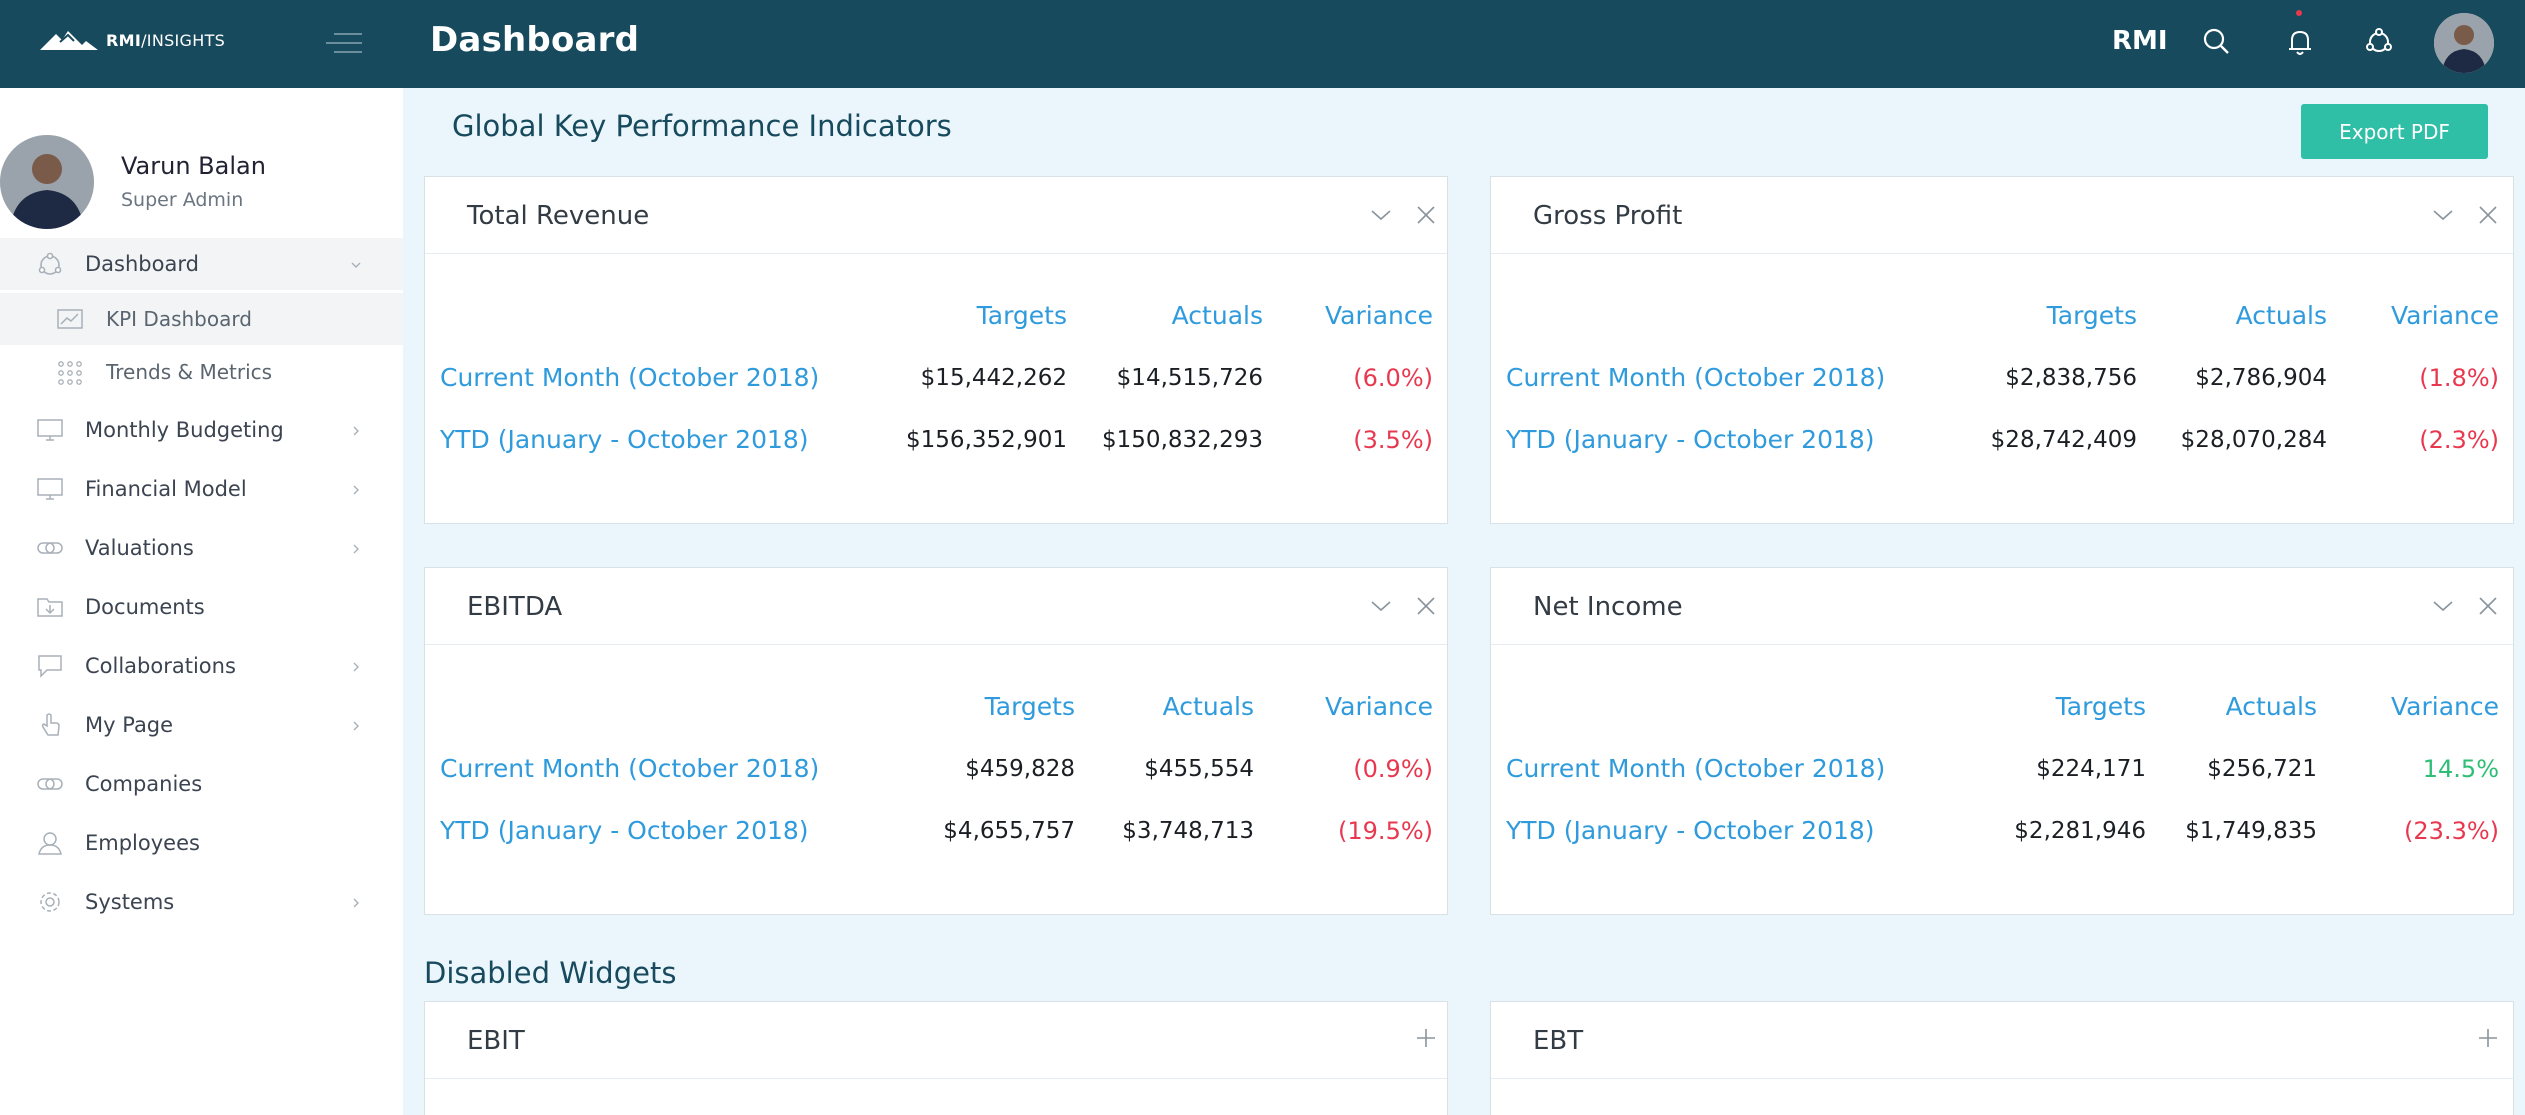 This screenshot has width=2525, height=1115. What do you see at coordinates (142, 264) in the screenshot?
I see `sidebar-item-label: Dashboard` at bounding box center [142, 264].